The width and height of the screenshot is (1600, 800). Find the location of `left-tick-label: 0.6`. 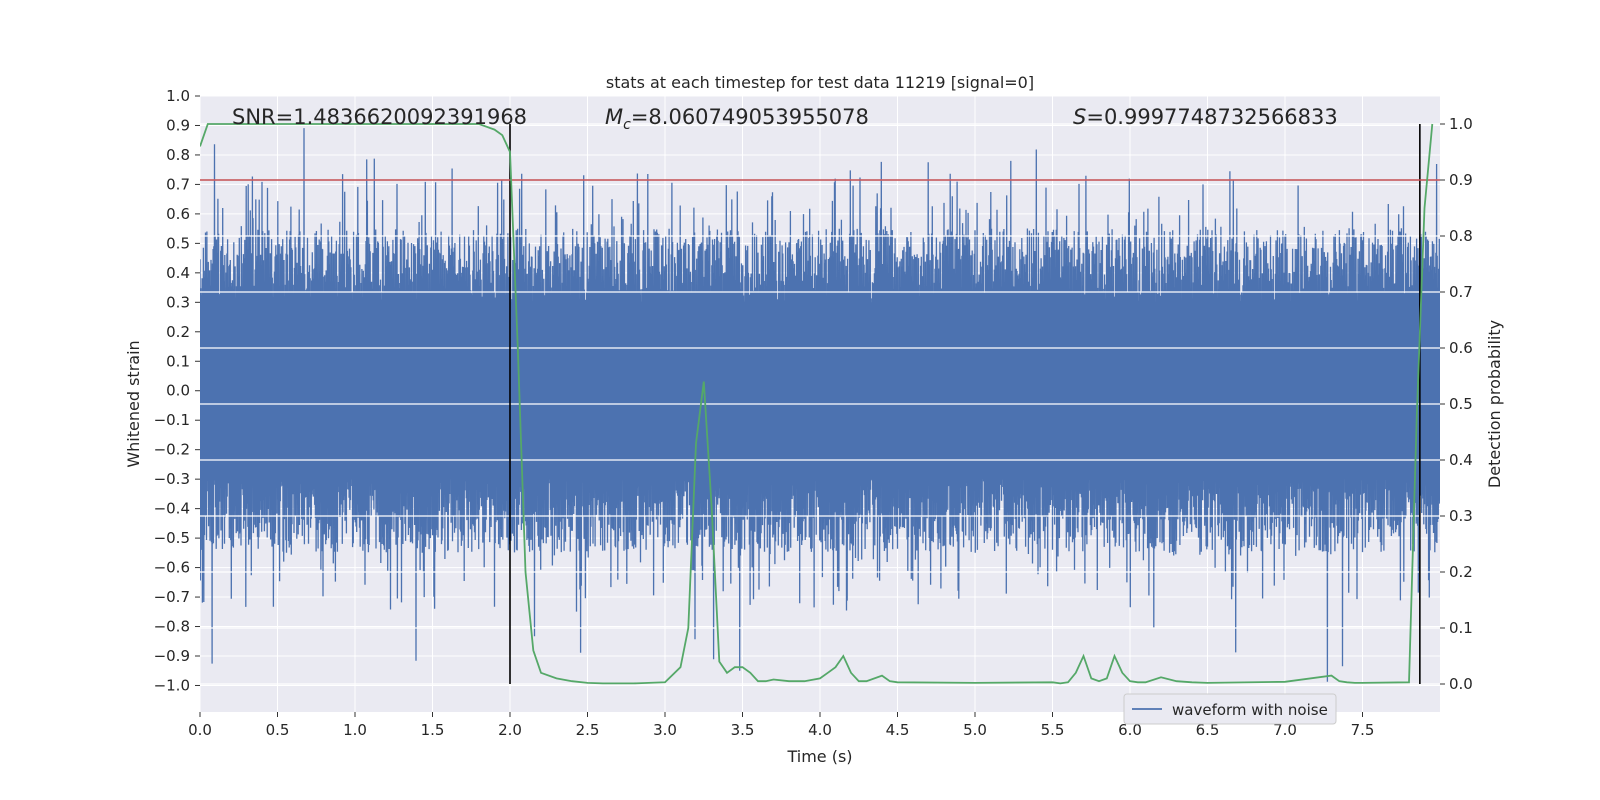

left-tick-label: 0.6 is located at coordinates (178, 214).